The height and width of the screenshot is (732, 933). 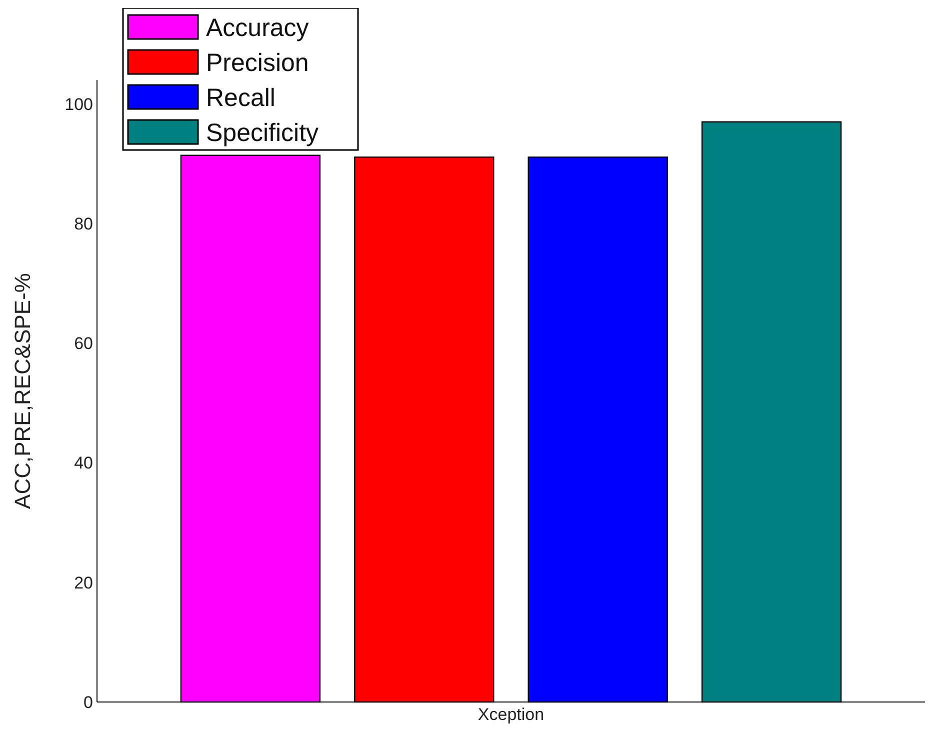 I want to click on y-tick-label: 80, so click(x=83, y=224).